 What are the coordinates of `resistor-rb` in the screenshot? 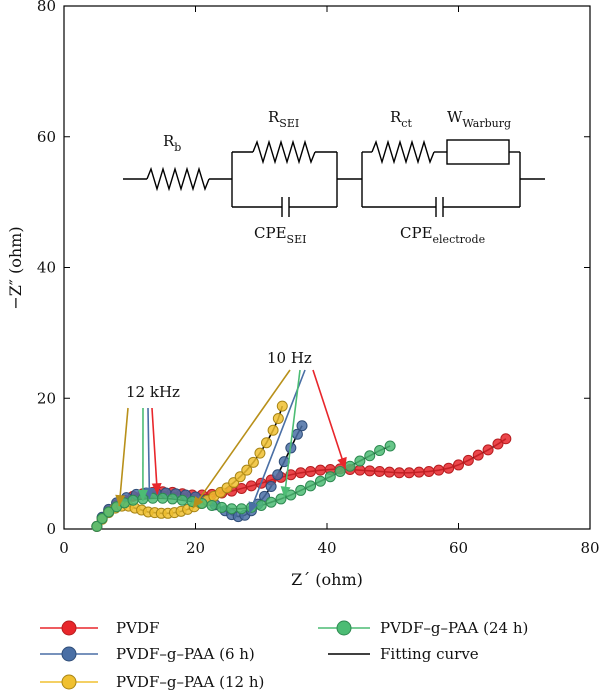 It's located at (178, 179).